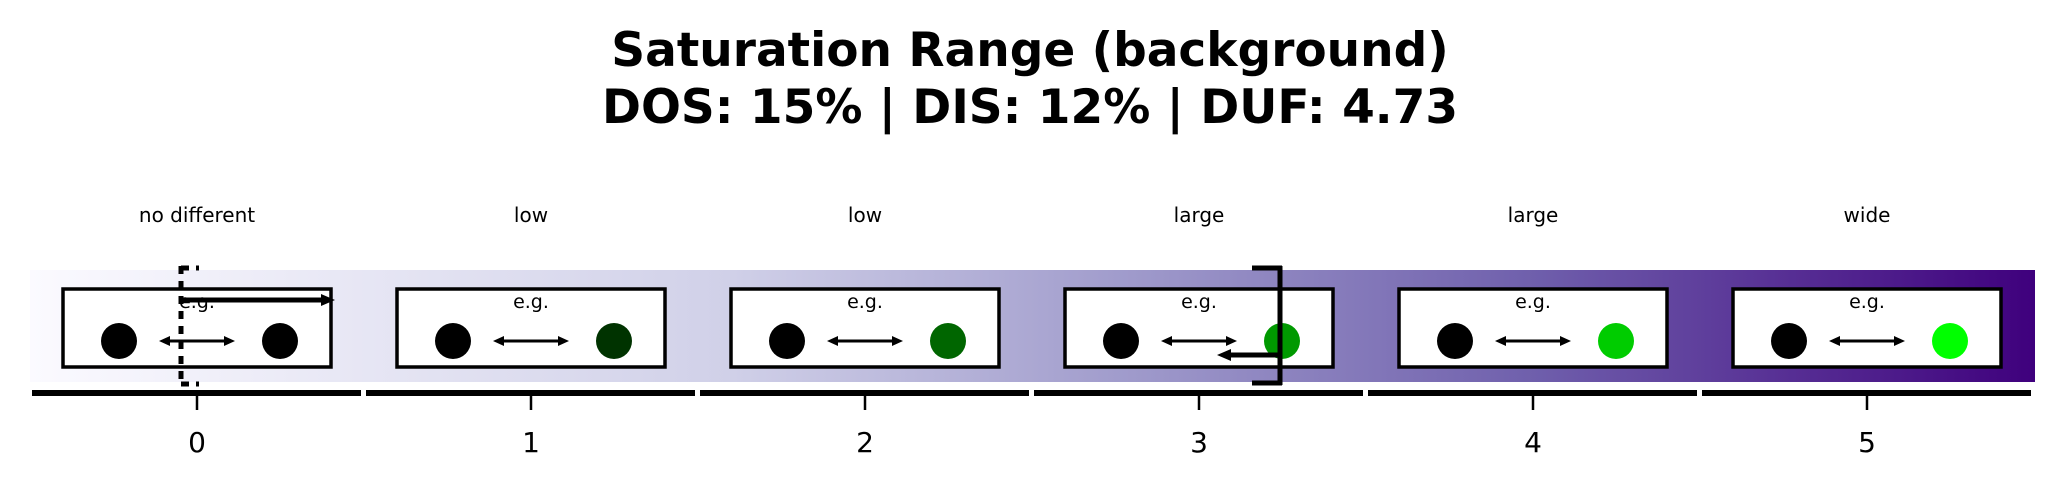 The image size is (2060, 488). I want to click on tick-label: 0, so click(197, 442).